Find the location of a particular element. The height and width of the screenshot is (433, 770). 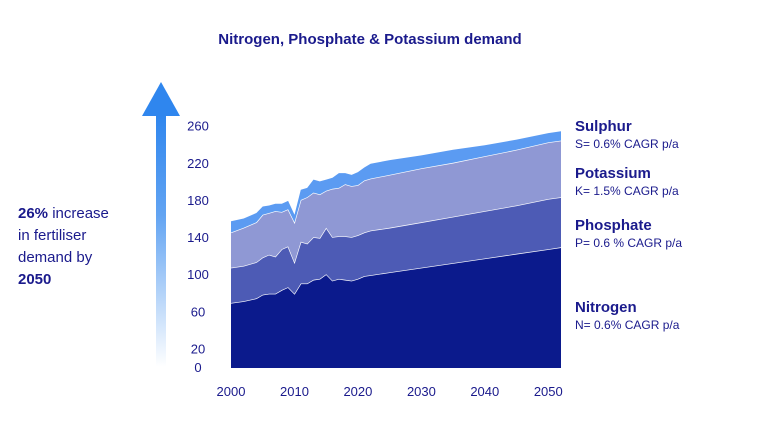

x-tick-label: 2000 is located at coordinates (231, 391).